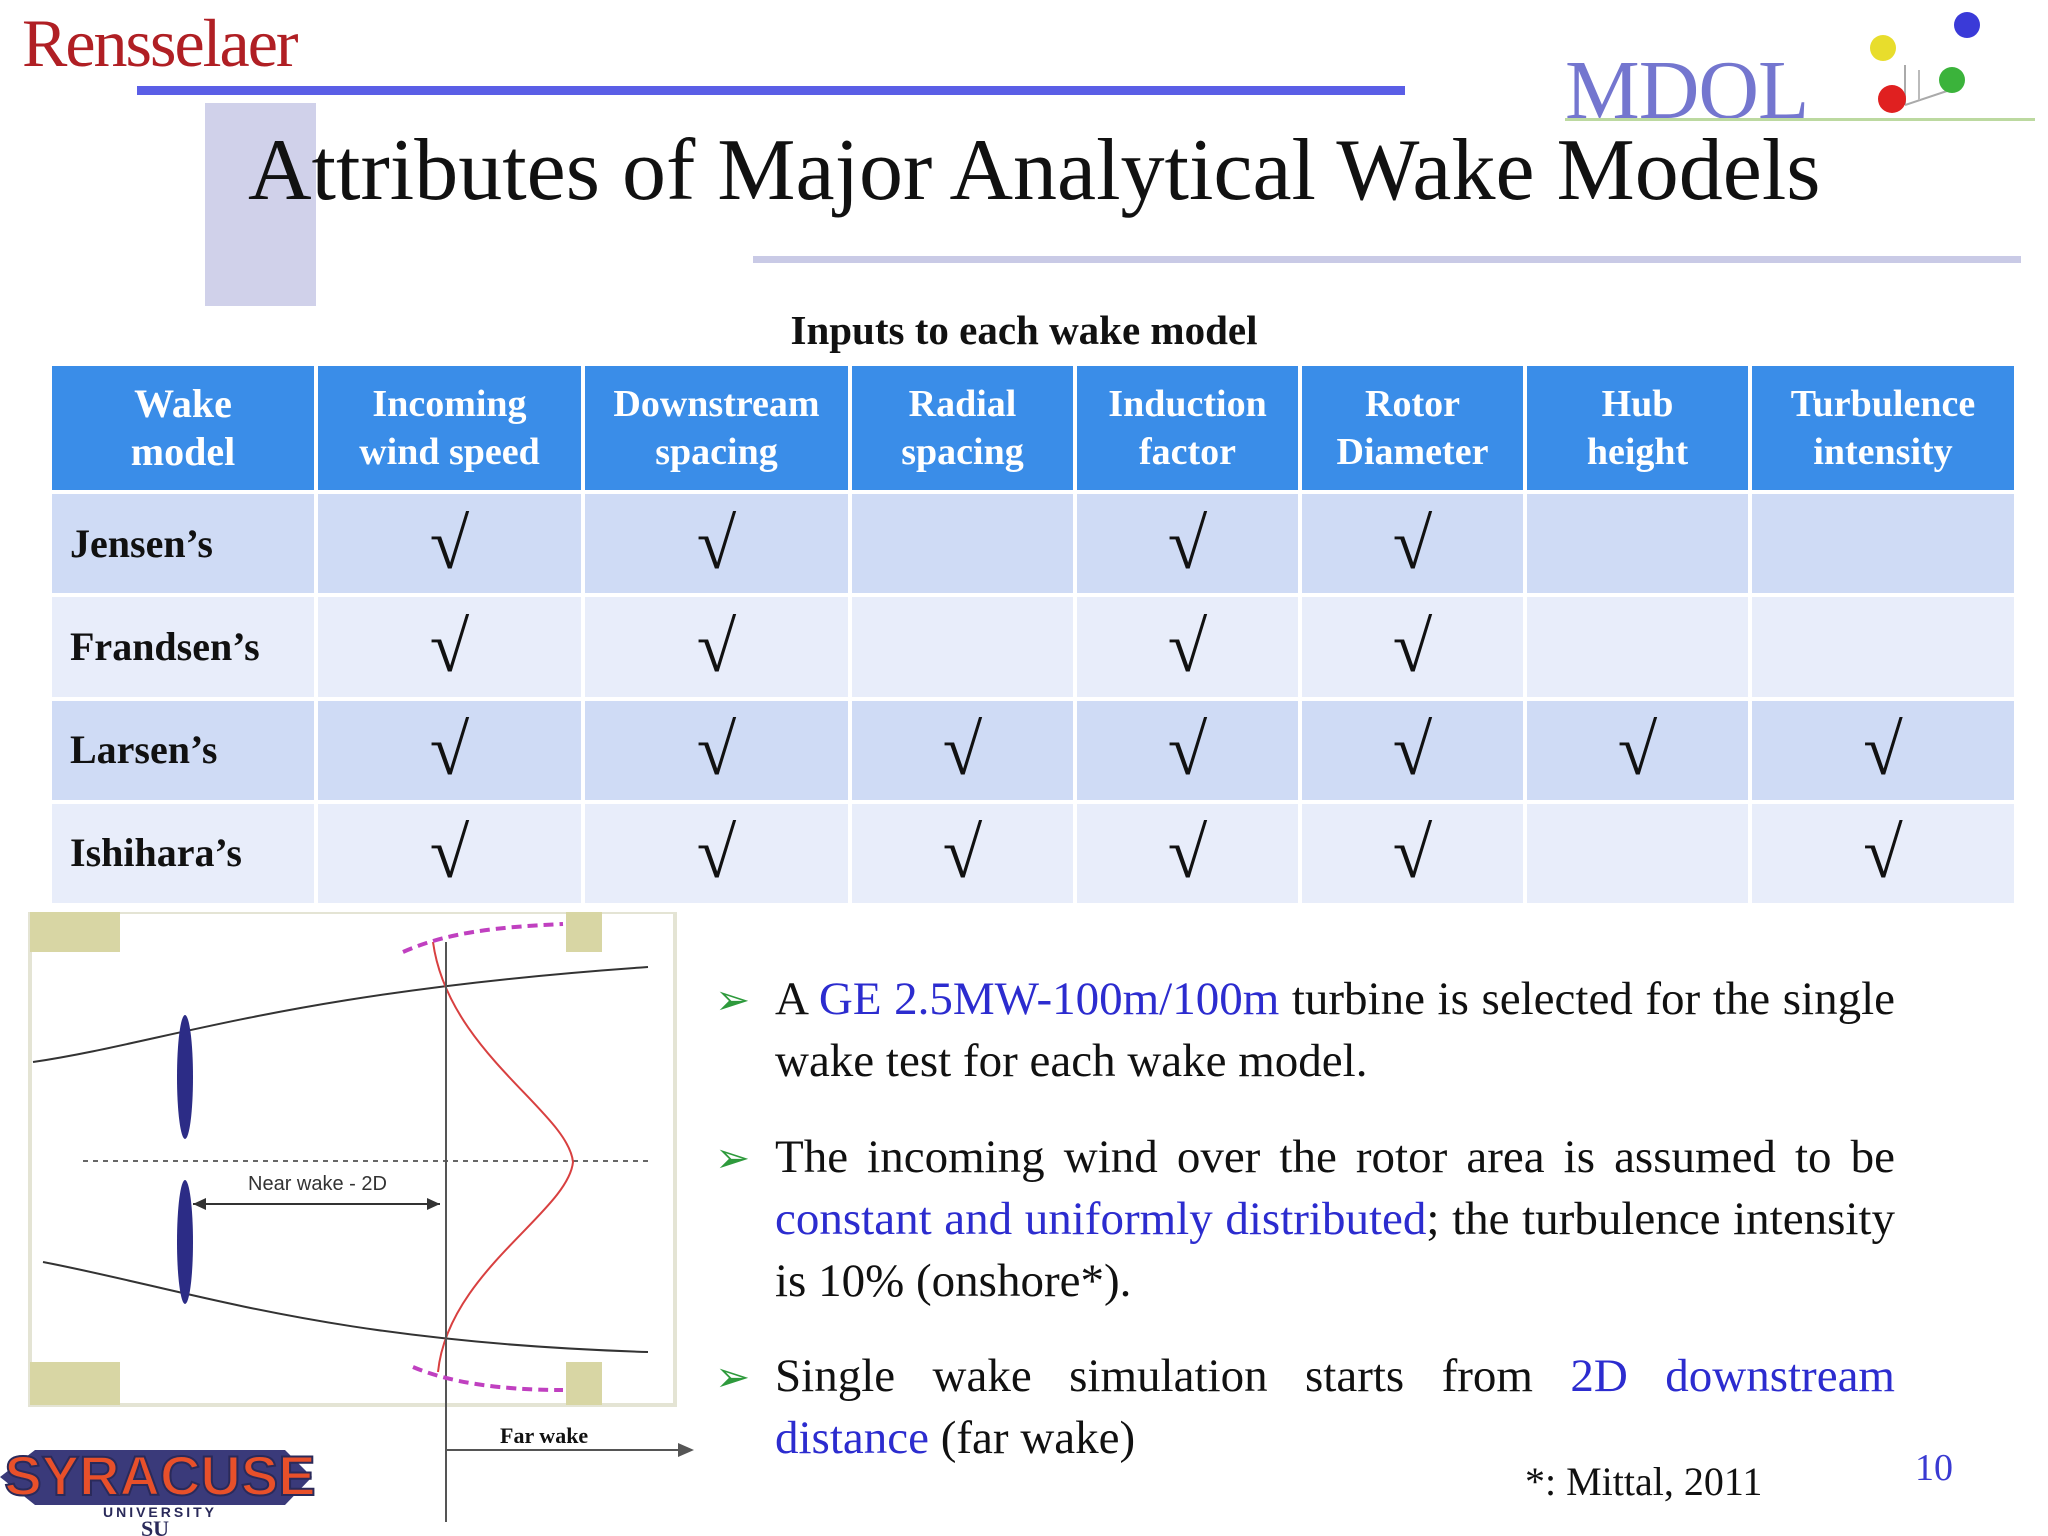 Image resolution: width=2048 pixels, height=1536 pixels. What do you see at coordinates (962, 428) in the screenshot?
I see `column-header: Radial spacing` at bounding box center [962, 428].